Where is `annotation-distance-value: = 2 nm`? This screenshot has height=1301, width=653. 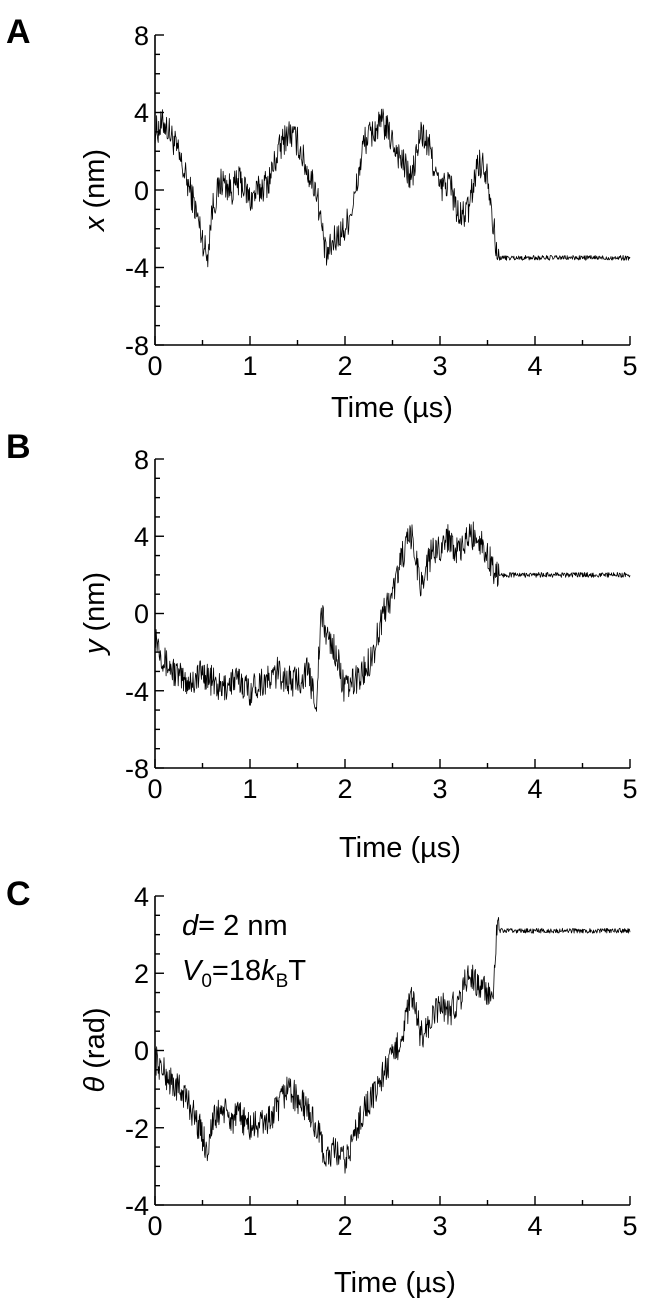
annotation-distance-value: = 2 nm is located at coordinates (242, 926).